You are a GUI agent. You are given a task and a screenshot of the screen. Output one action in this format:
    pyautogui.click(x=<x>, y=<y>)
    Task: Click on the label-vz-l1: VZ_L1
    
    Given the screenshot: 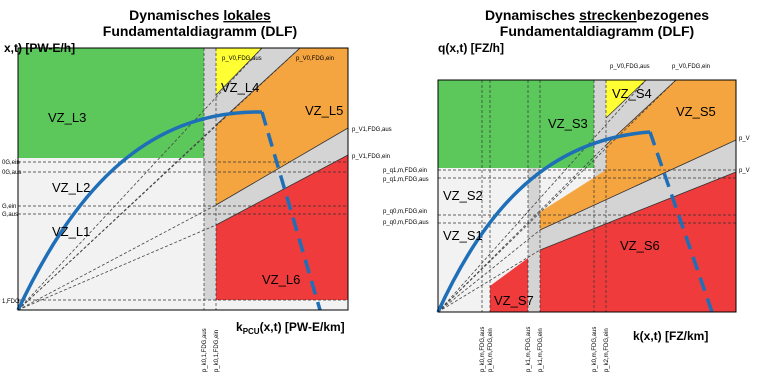 What is the action you would take?
    pyautogui.click(x=71, y=231)
    